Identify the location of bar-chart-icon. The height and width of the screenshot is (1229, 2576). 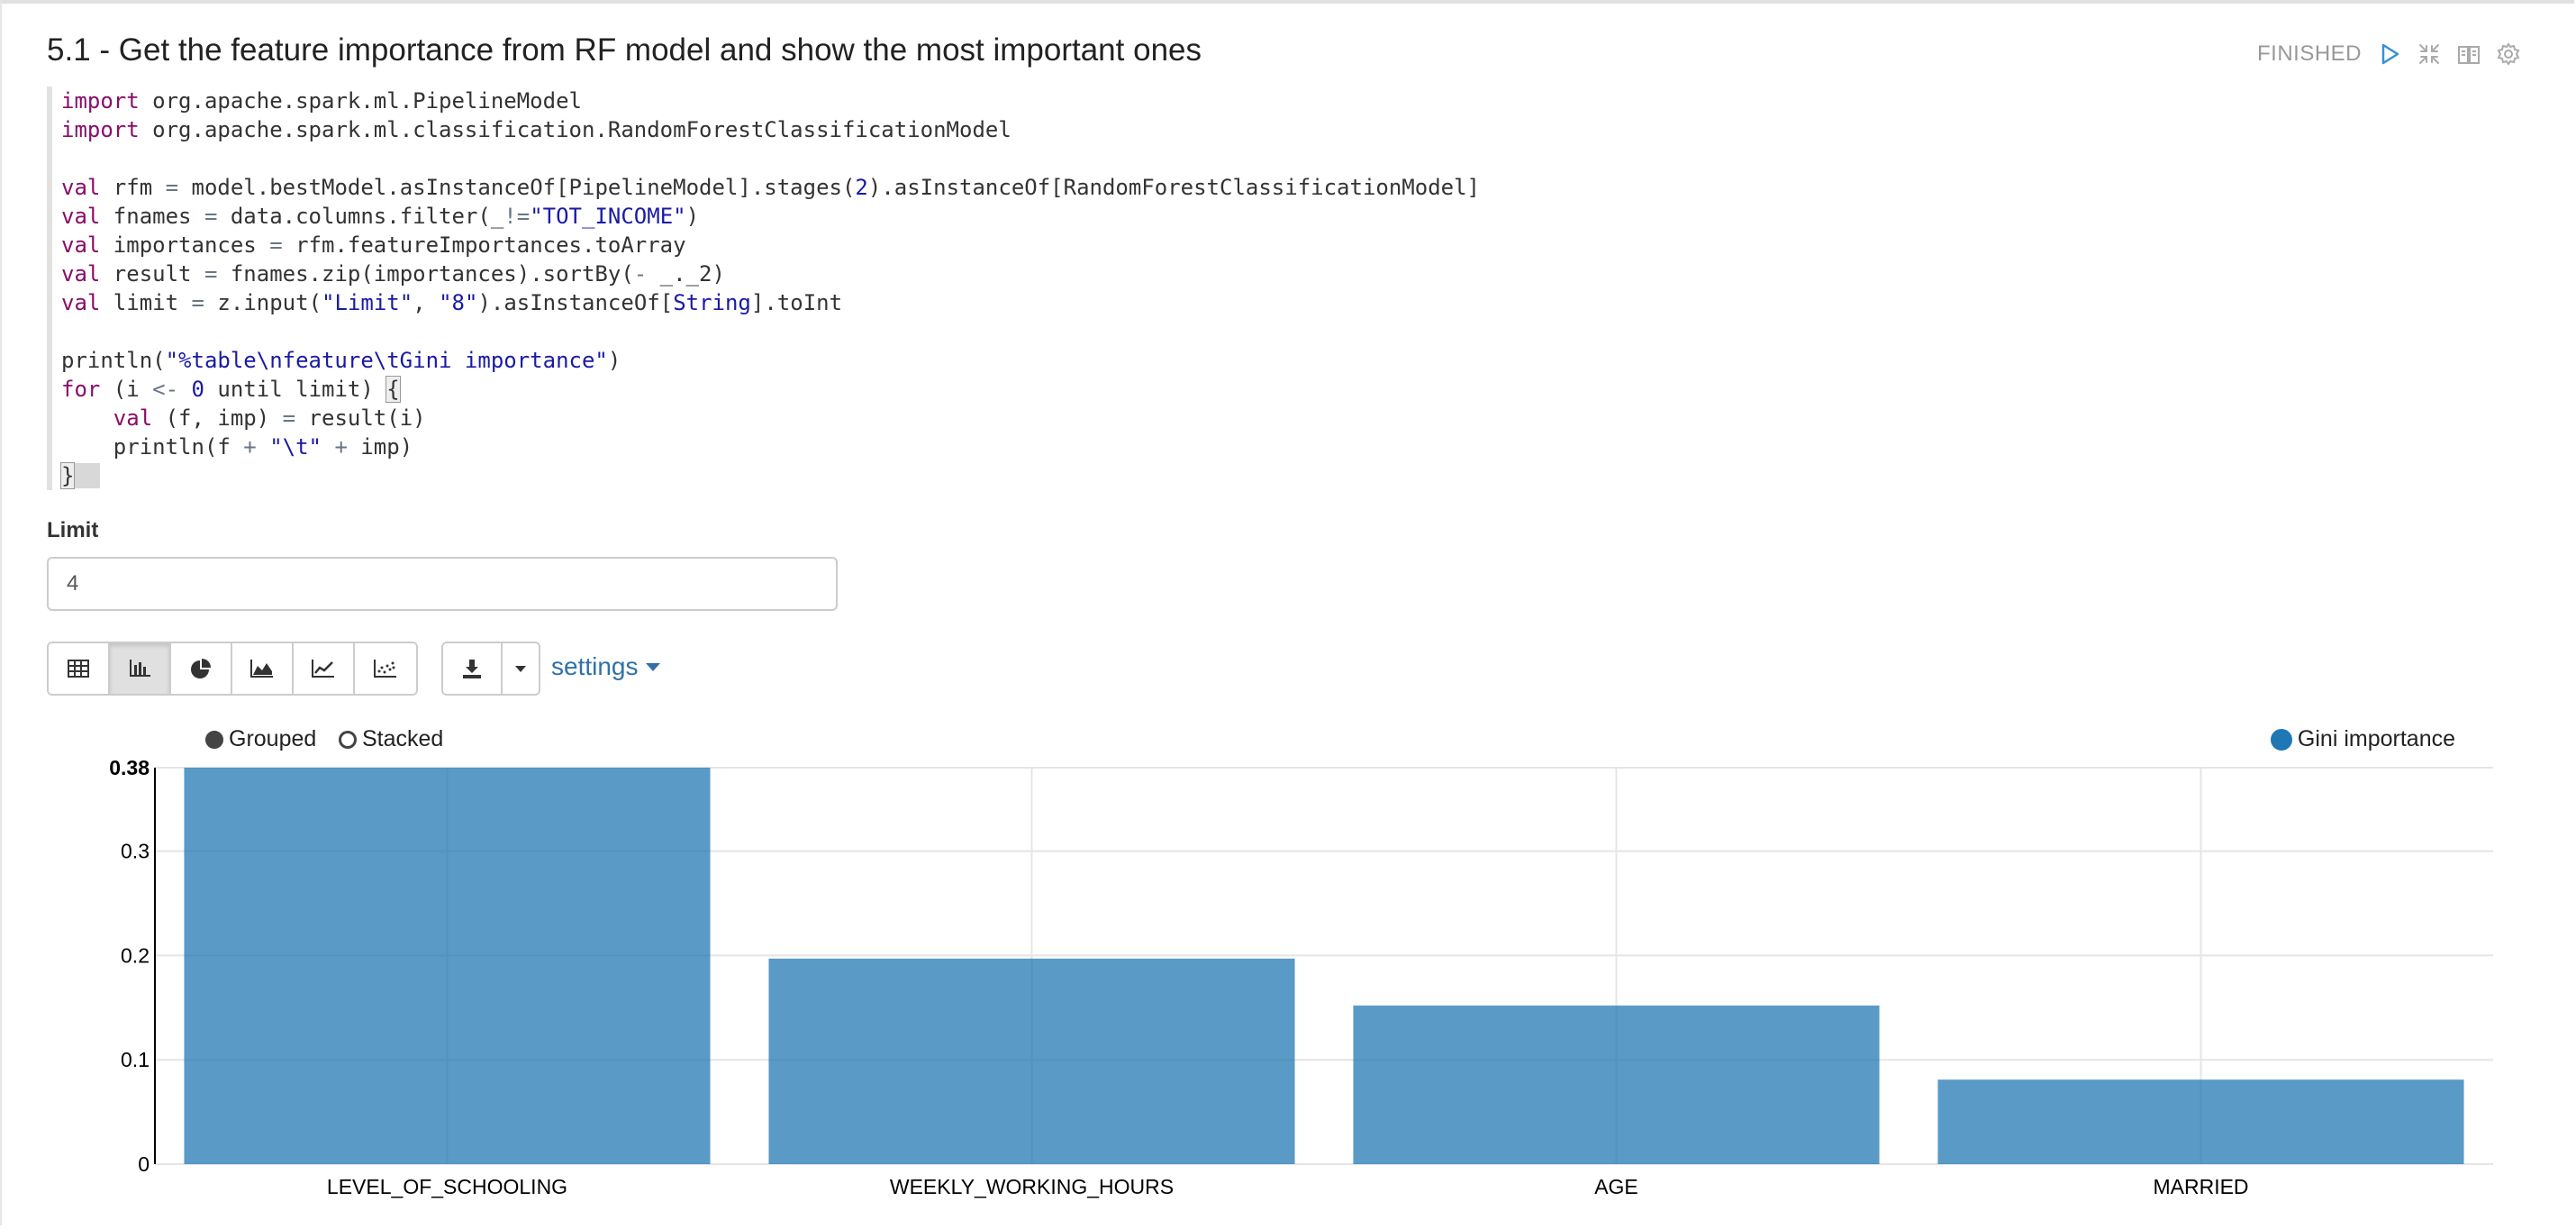
(140, 668).